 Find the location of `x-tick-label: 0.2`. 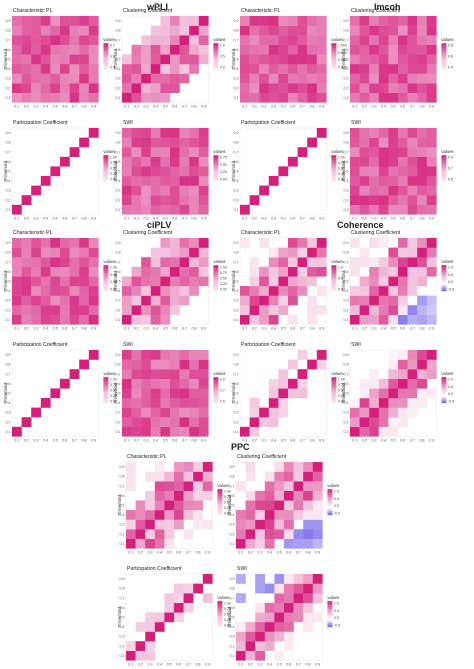

x-tick-label: 0.2 is located at coordinates (136, 218).